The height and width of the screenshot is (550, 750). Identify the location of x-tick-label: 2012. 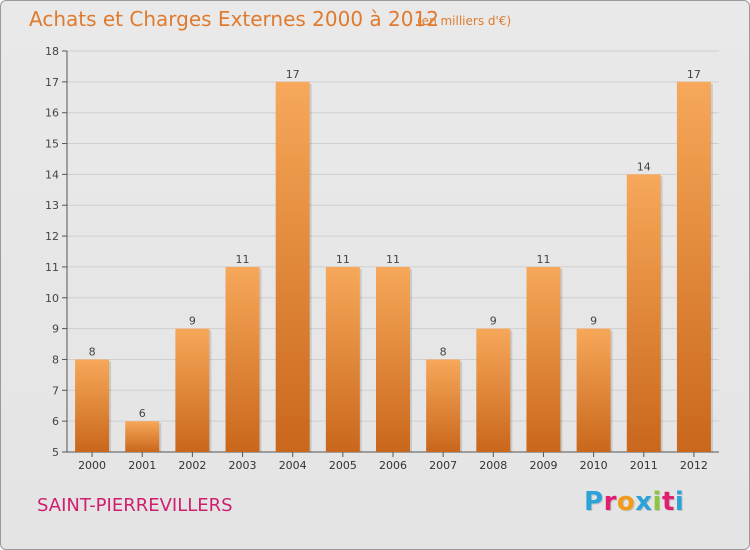
(694, 465).